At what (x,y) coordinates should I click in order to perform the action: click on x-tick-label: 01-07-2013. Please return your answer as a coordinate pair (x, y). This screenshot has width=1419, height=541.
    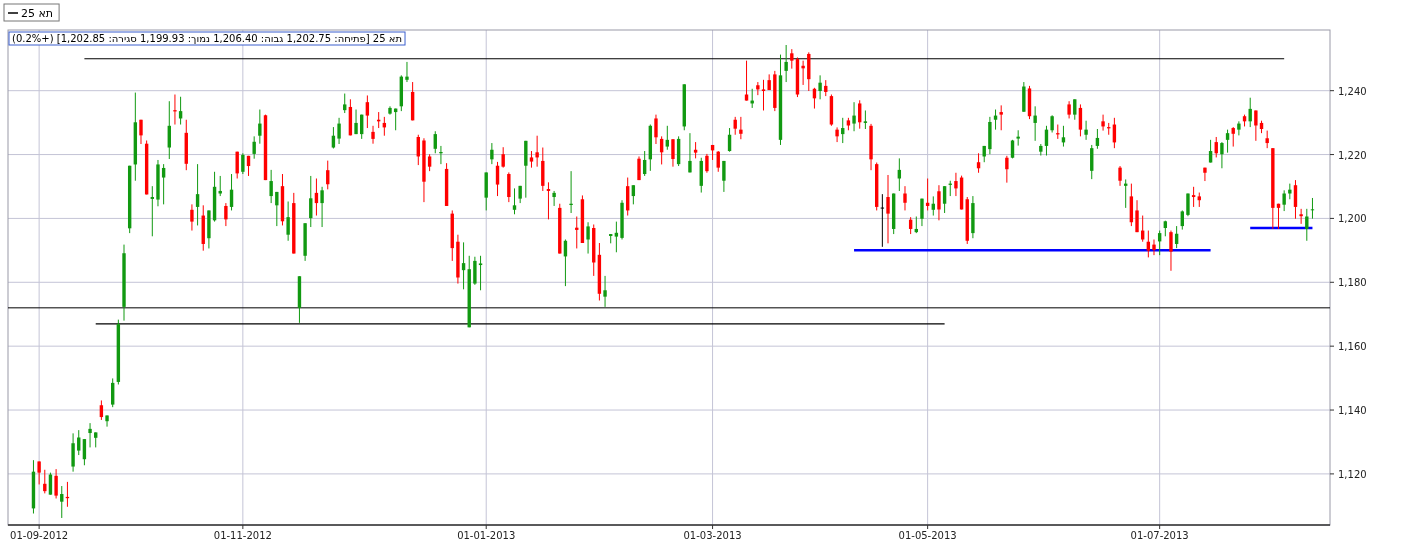
    Looking at the image, I should click on (1159, 535).